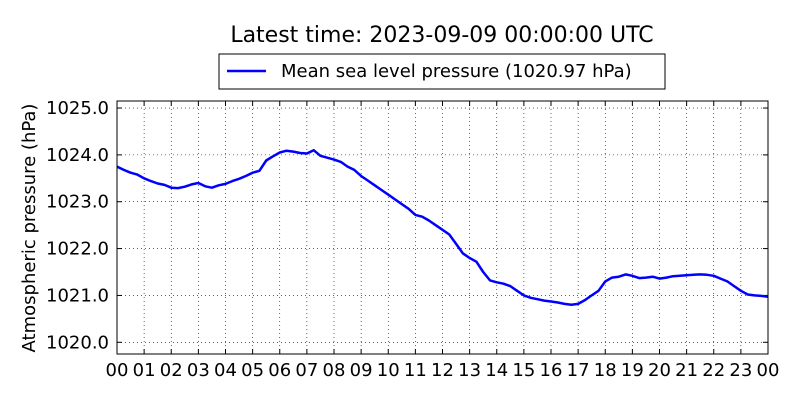 This screenshot has height=405, width=800. I want to click on chart-title: Latest time: 2023-09-09 00:00:00 UTC, so click(441, 35).